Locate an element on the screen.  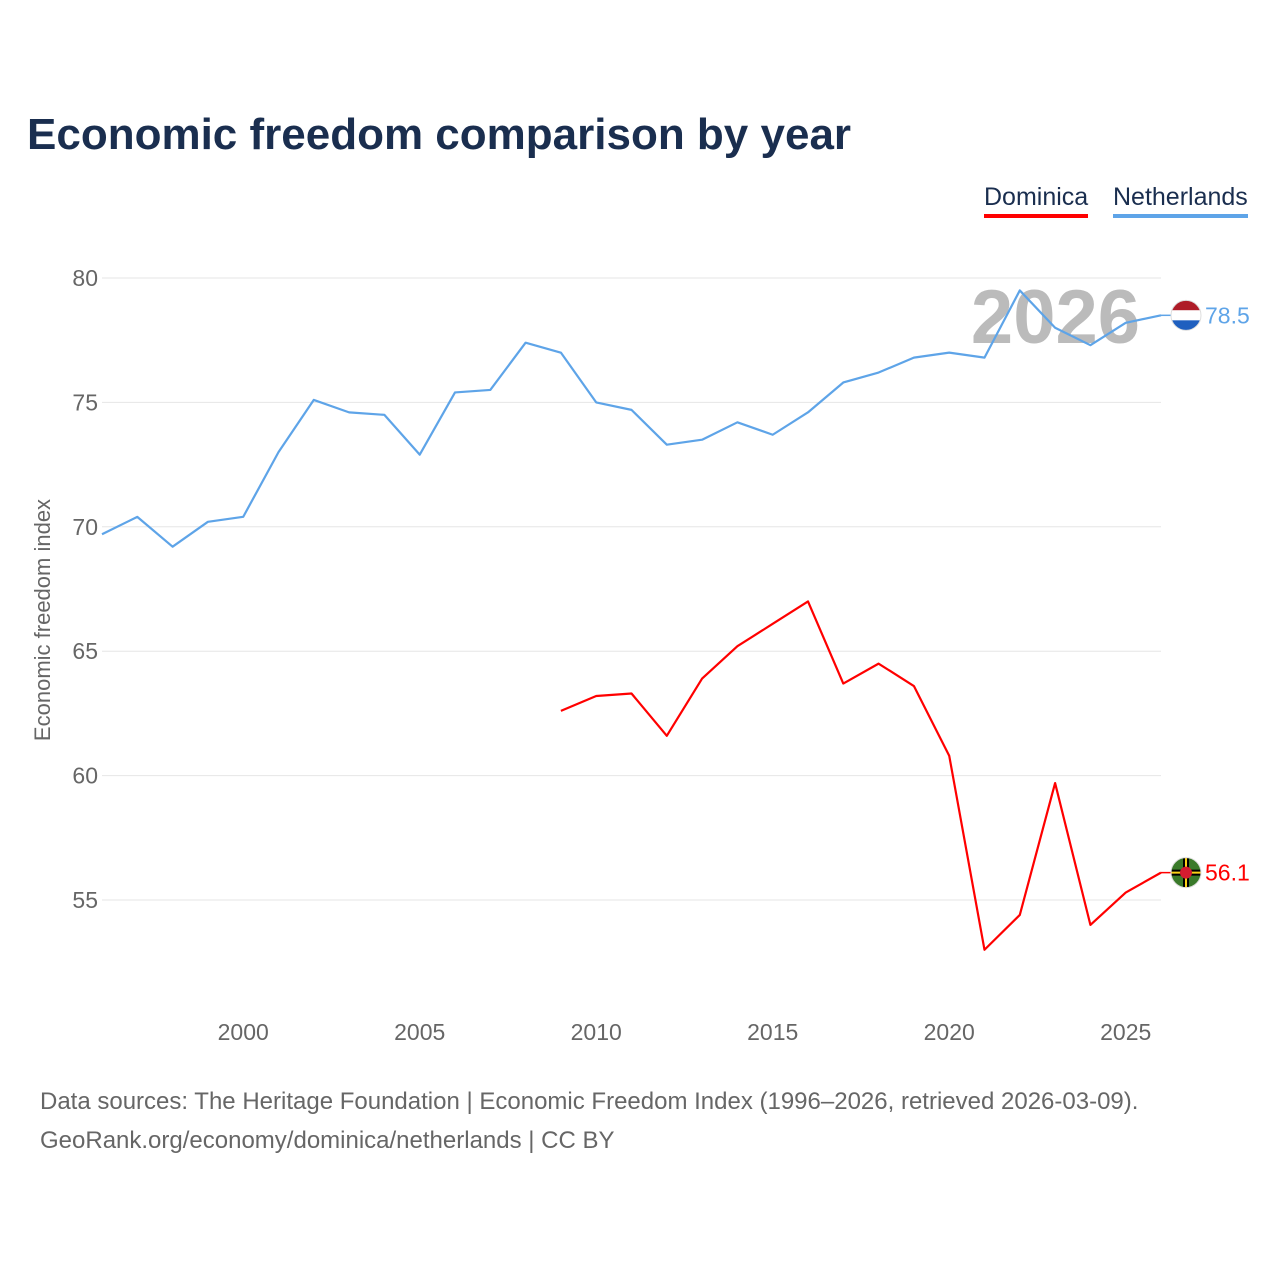
end-value-label: 56.1 is located at coordinates (1227, 873).